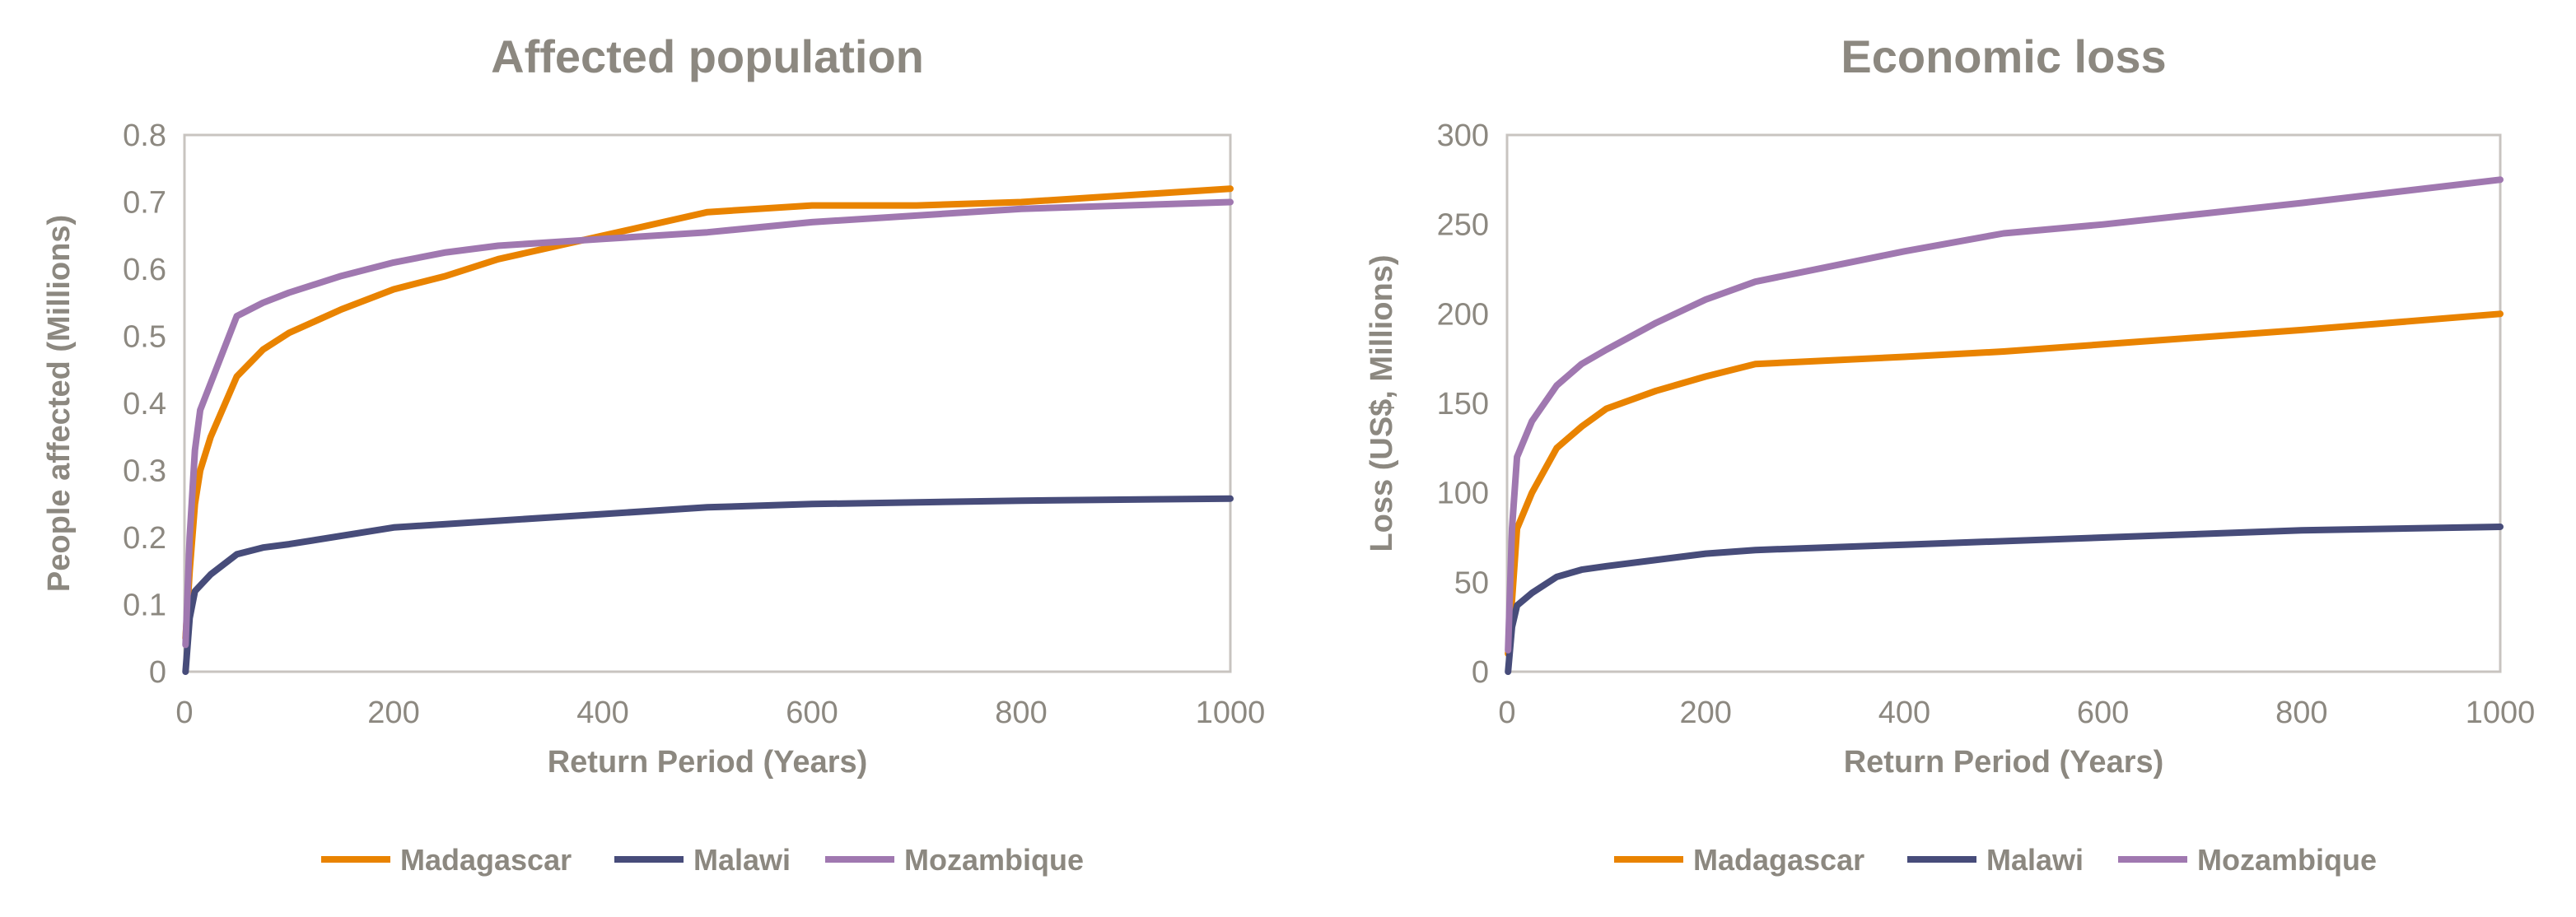 The image size is (2576, 917). What do you see at coordinates (1463, 225) in the screenshot?
I see `y-tick-label: 250` at bounding box center [1463, 225].